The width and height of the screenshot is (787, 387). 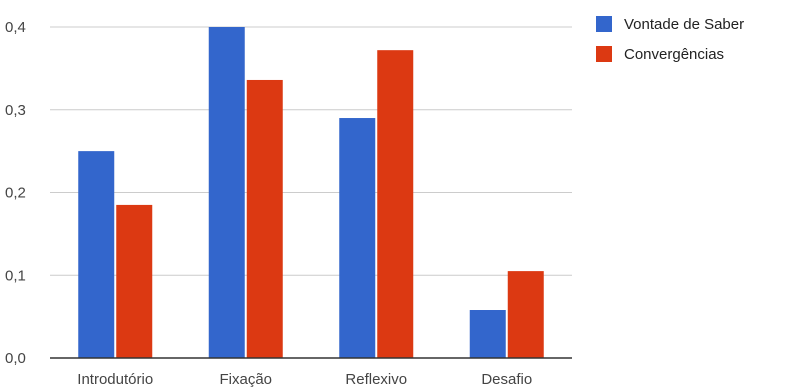 I want to click on legend: Vontade de Saber Convergências, so click(x=670, y=39).